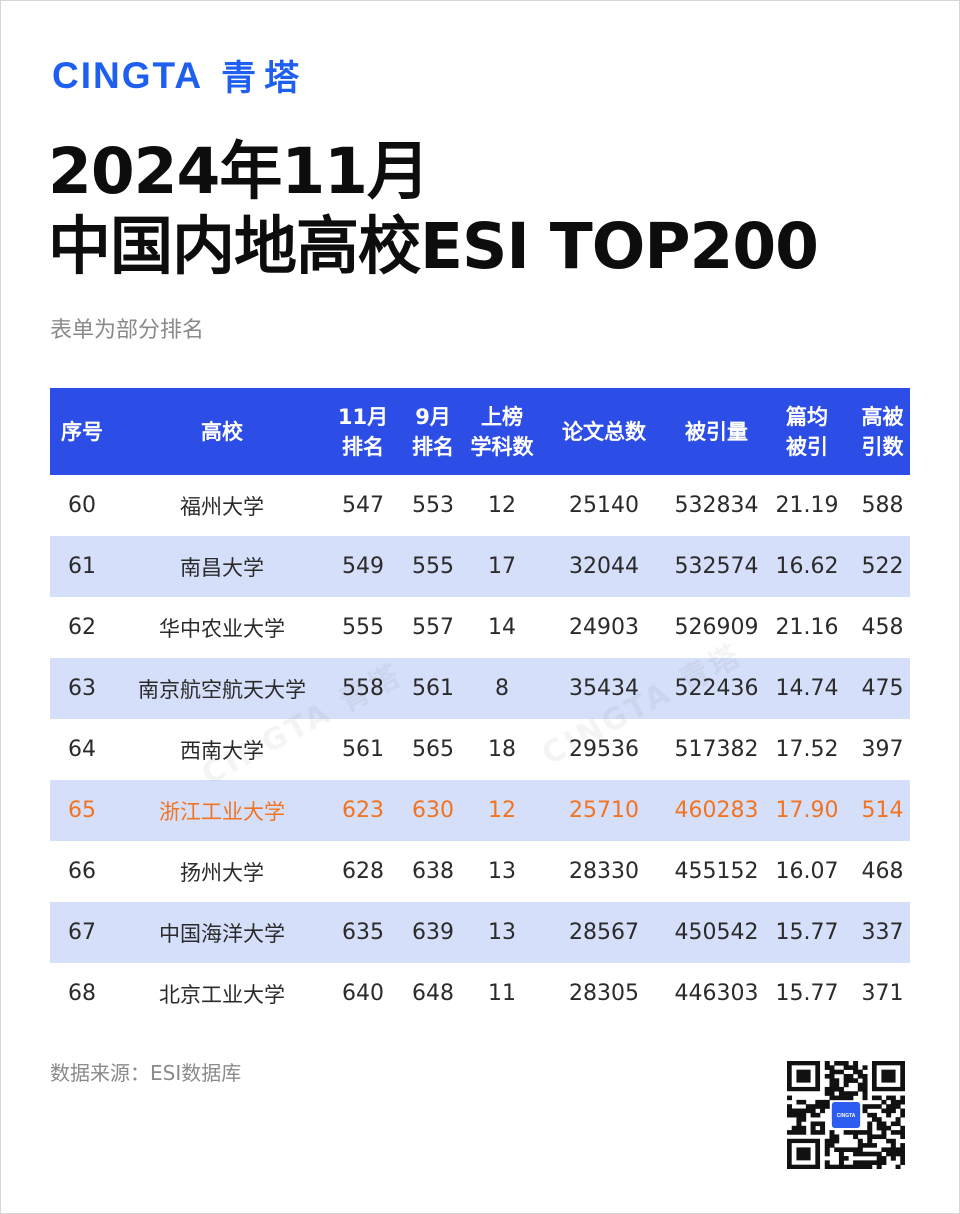 The width and height of the screenshot is (960, 1214). I want to click on table-cell: 558, so click(363, 688).